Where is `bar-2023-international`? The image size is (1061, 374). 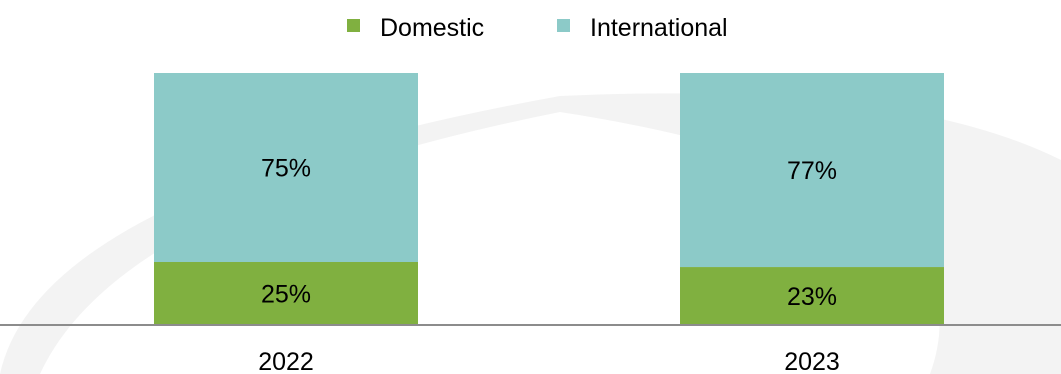
bar-2023-international is located at coordinates (812, 170).